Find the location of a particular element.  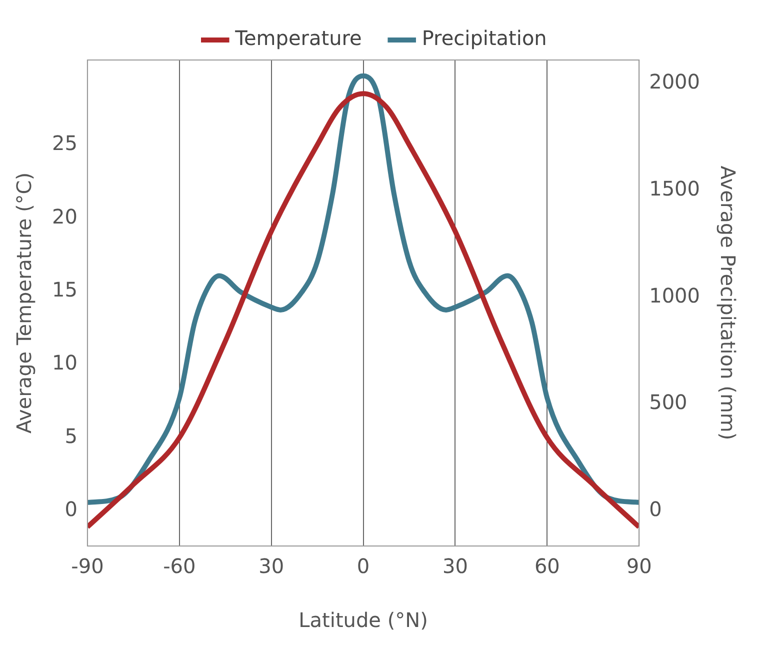

y-tick-label: 5 is located at coordinates (71, 436).